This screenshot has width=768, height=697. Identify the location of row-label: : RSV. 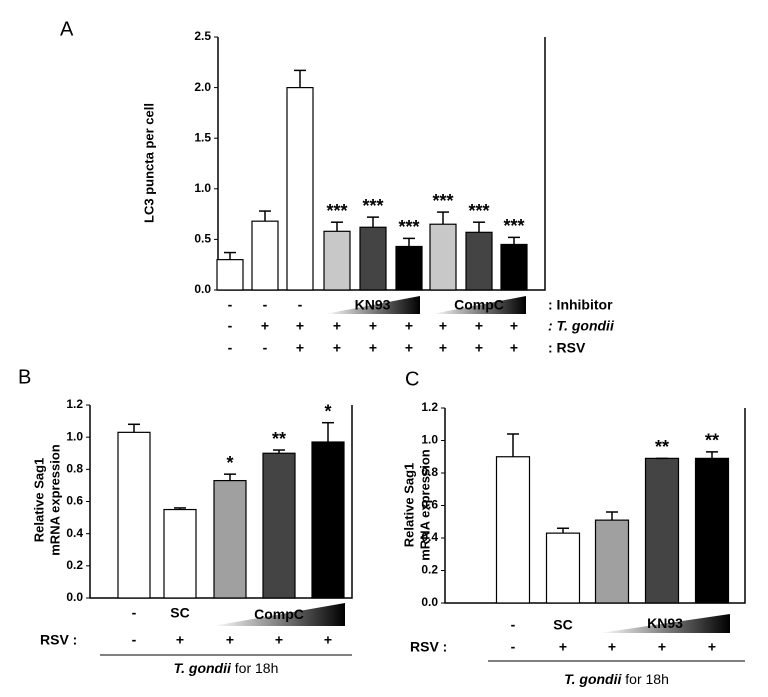
(567, 348).